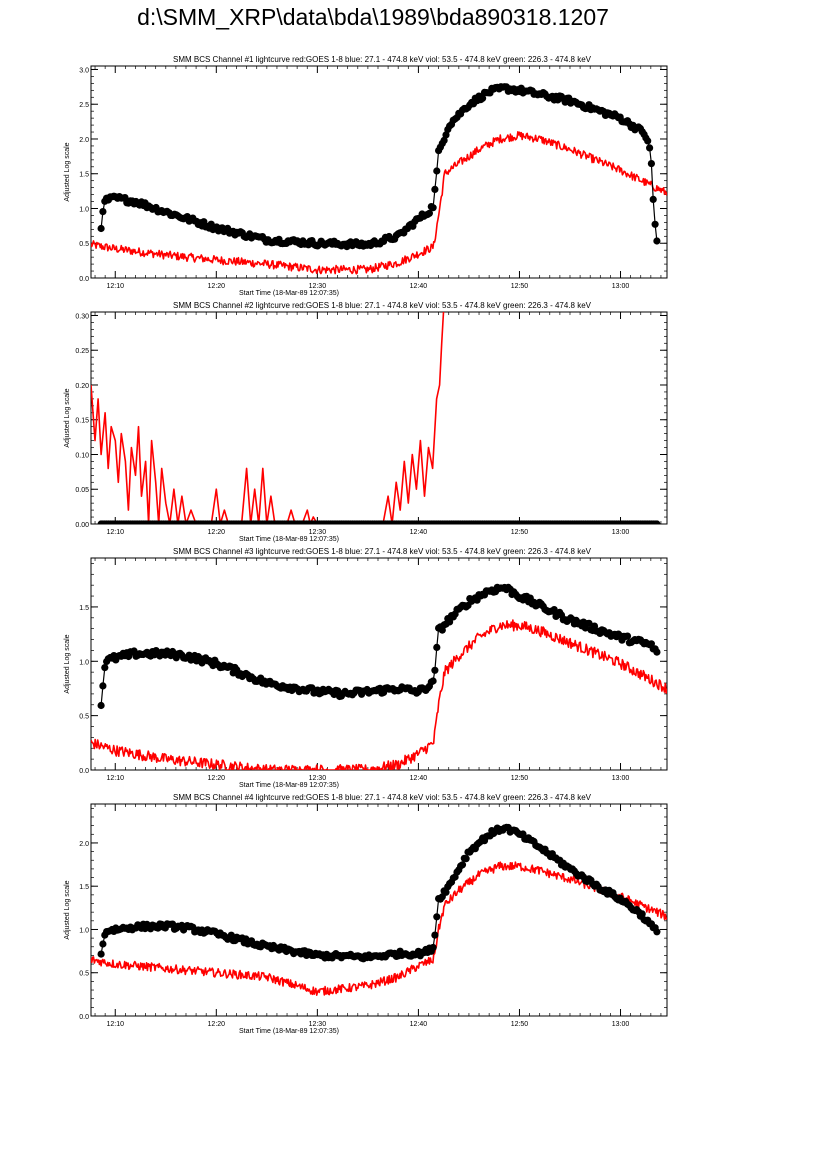 The width and height of the screenshot is (826, 1169). Describe the element at coordinates (373, 17) in the screenshot. I see `page-title: d:\SMM_XRP\data\bda\1989\bda890318.1207` at that location.